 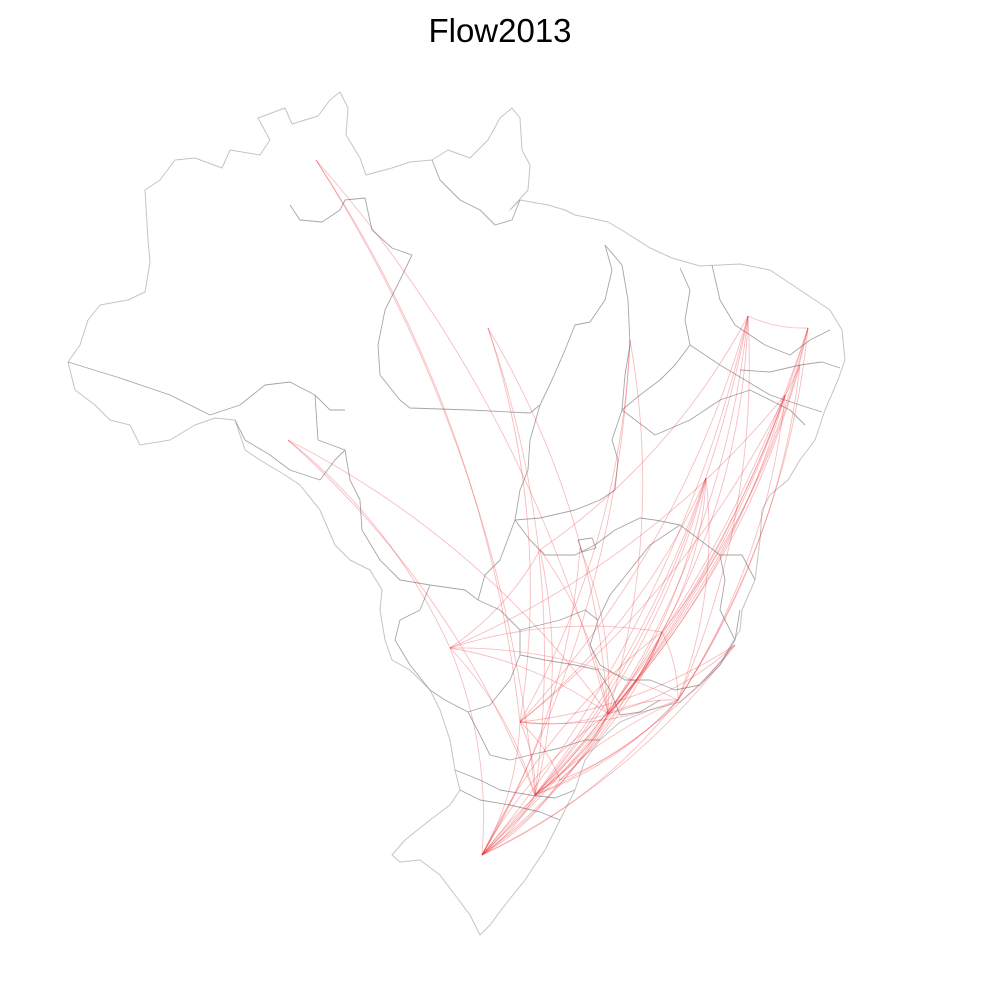 I want to click on flow-line-mt-pr, so click(x=492, y=721).